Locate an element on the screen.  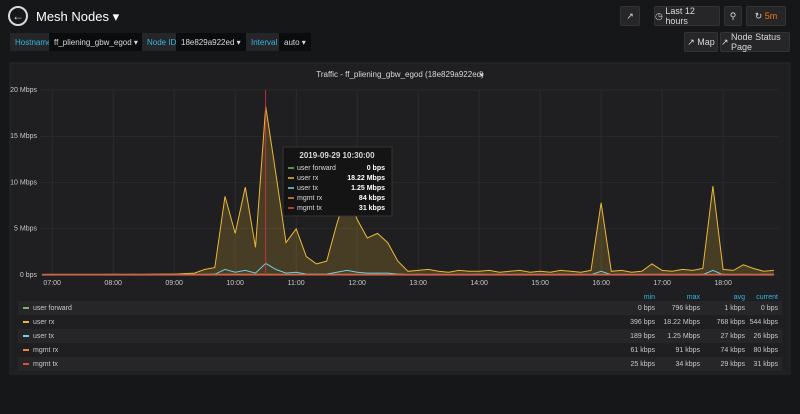
legend-header: current is located at coordinates (767, 297).